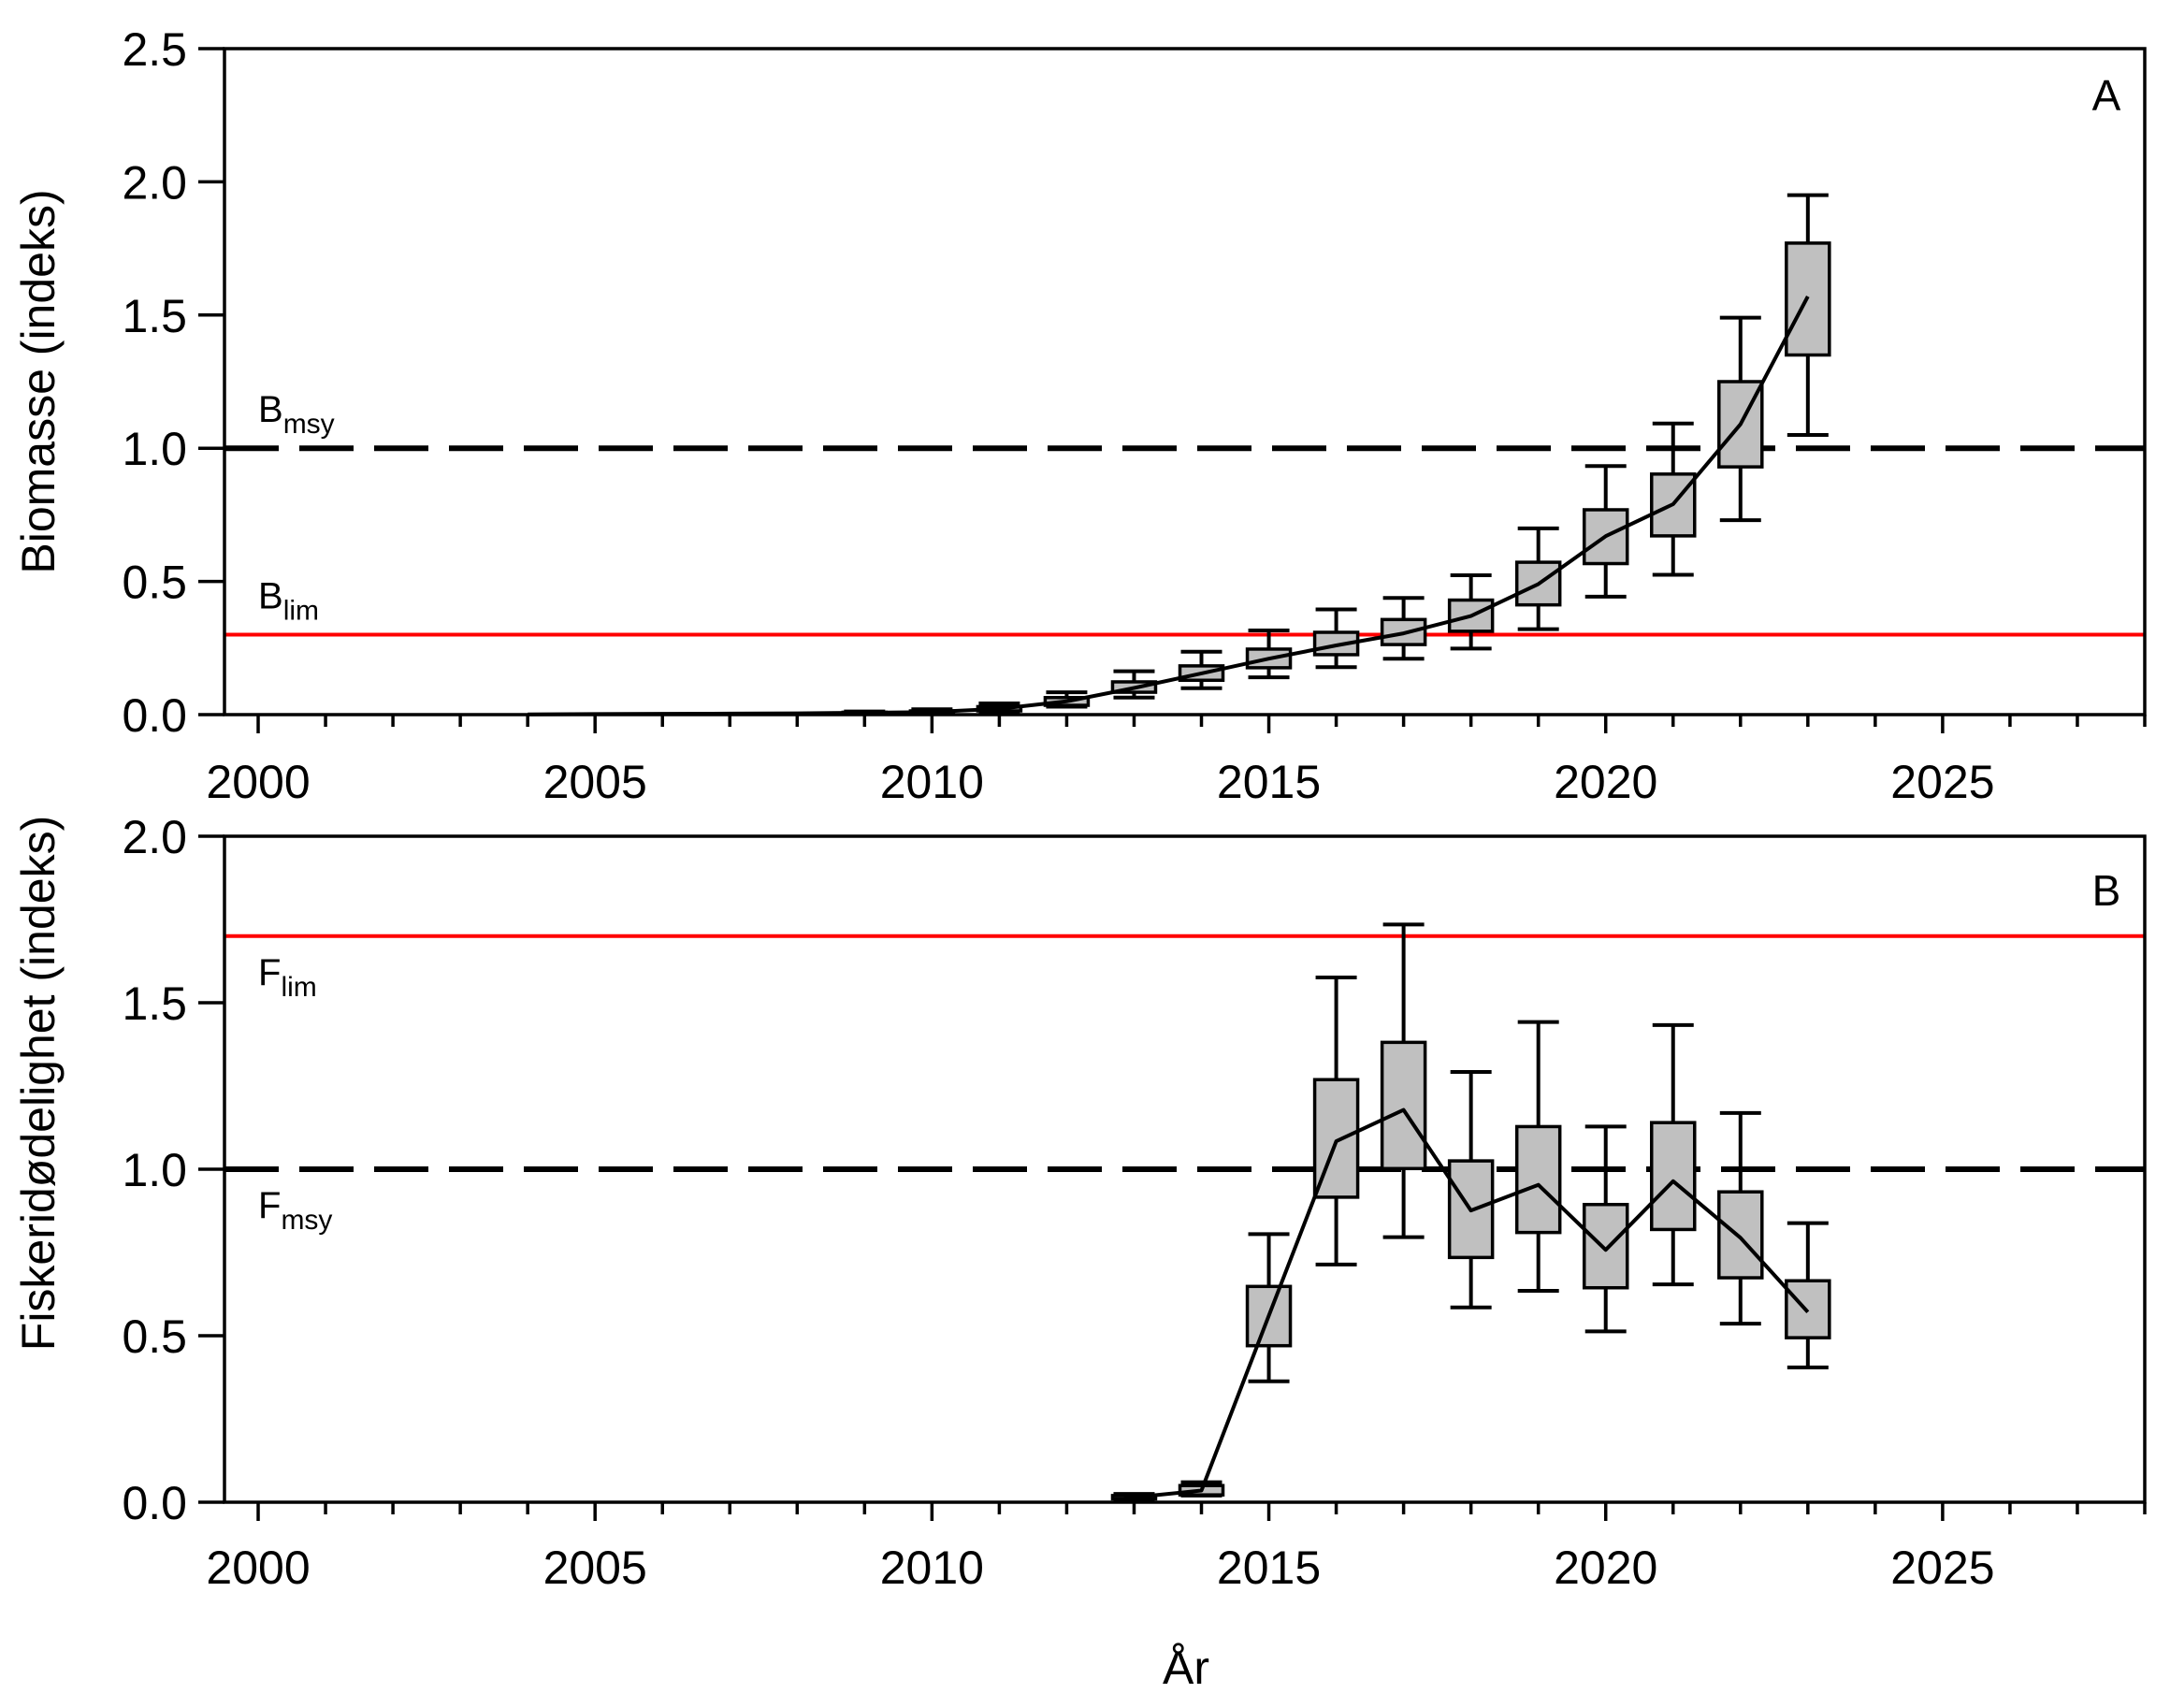 The image size is (2170, 1708). What do you see at coordinates (296, 414) in the screenshot?
I see `bmsy-label: Bmsy` at bounding box center [296, 414].